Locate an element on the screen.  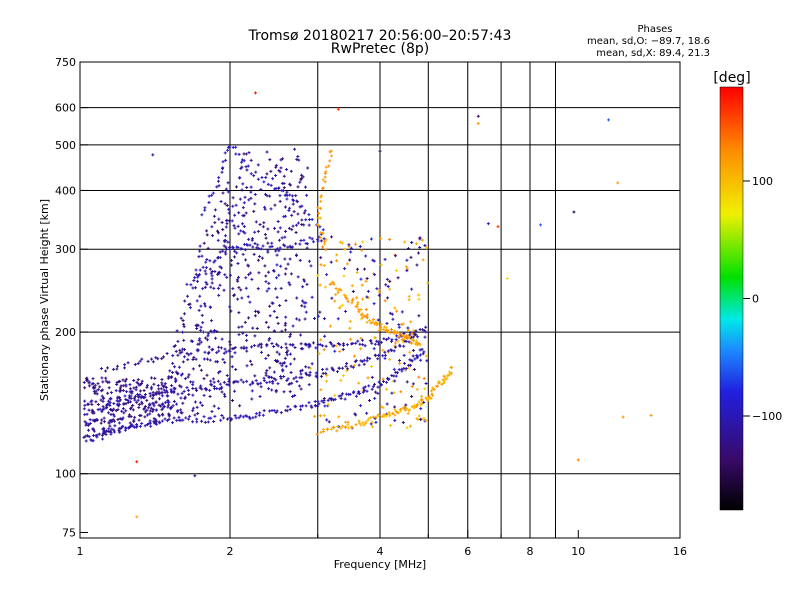
colorbar-tick-label: 100 is located at coordinates (762, 181).